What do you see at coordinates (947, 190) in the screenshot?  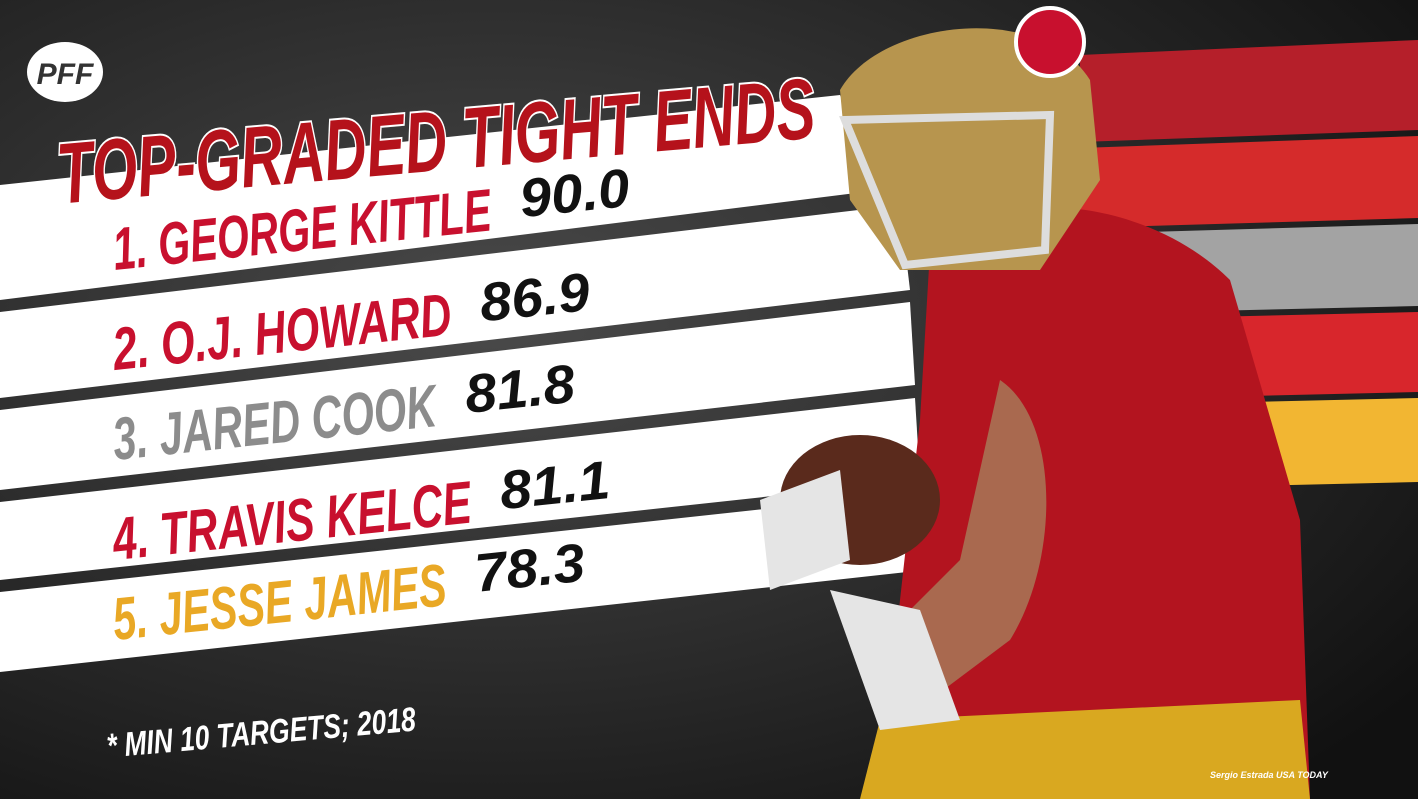 I see `facemask` at bounding box center [947, 190].